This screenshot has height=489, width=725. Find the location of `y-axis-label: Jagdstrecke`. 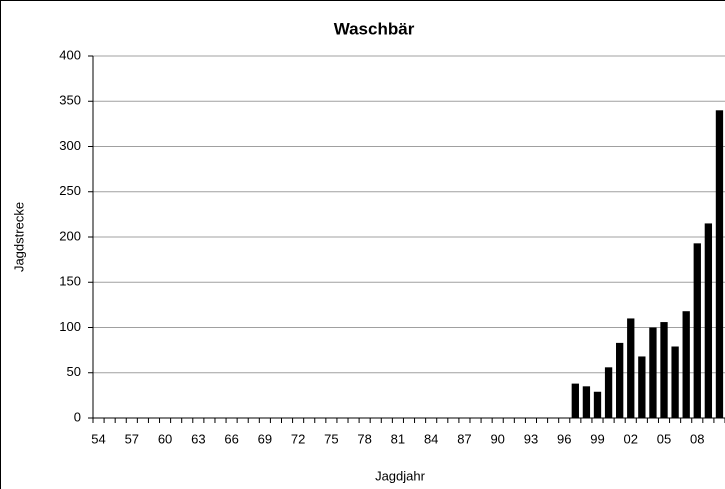

y-axis-label: Jagdstrecke is located at coordinates (18, 237).